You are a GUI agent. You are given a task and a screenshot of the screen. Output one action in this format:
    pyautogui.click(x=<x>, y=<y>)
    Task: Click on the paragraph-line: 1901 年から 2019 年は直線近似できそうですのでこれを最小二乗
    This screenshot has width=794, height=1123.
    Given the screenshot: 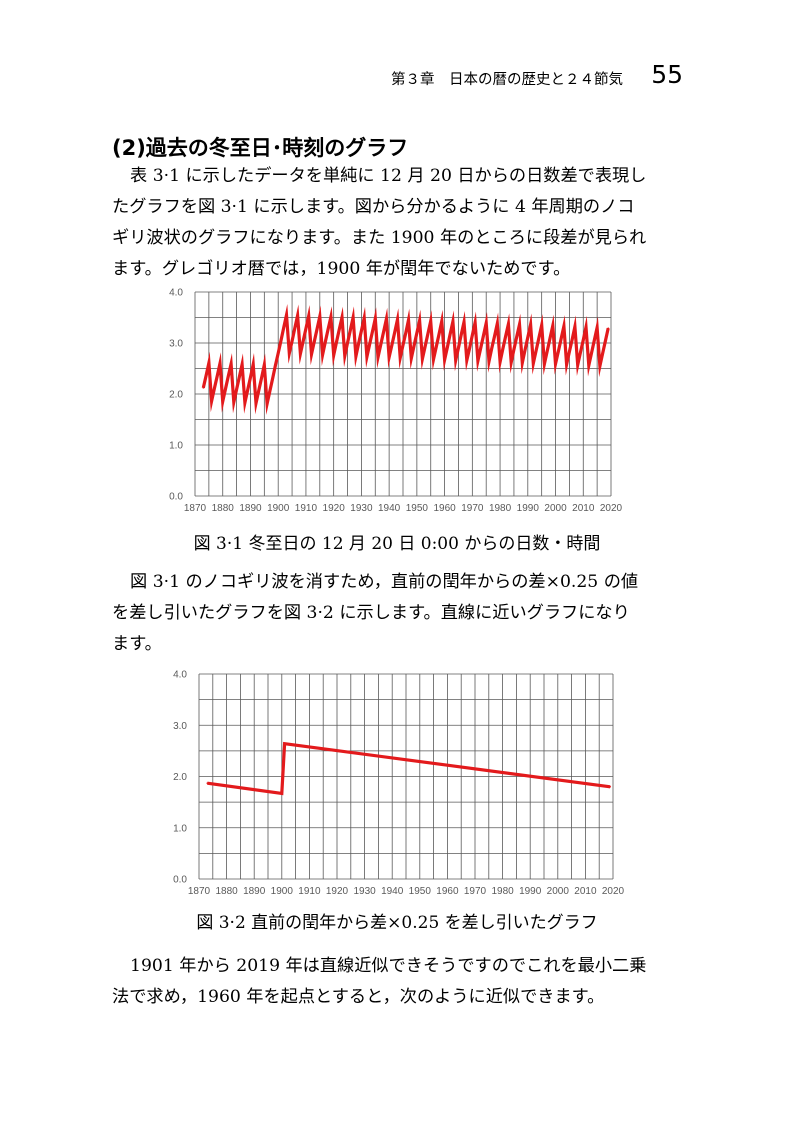 What is the action you would take?
    pyautogui.click(x=388, y=966)
    